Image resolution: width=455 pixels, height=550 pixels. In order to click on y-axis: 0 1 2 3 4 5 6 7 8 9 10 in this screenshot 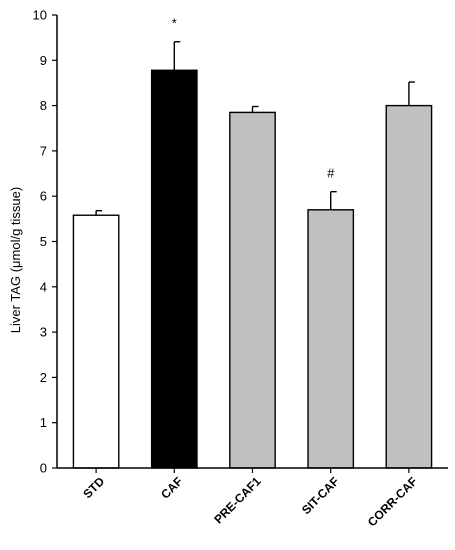, I will do `click(45, 242)`.